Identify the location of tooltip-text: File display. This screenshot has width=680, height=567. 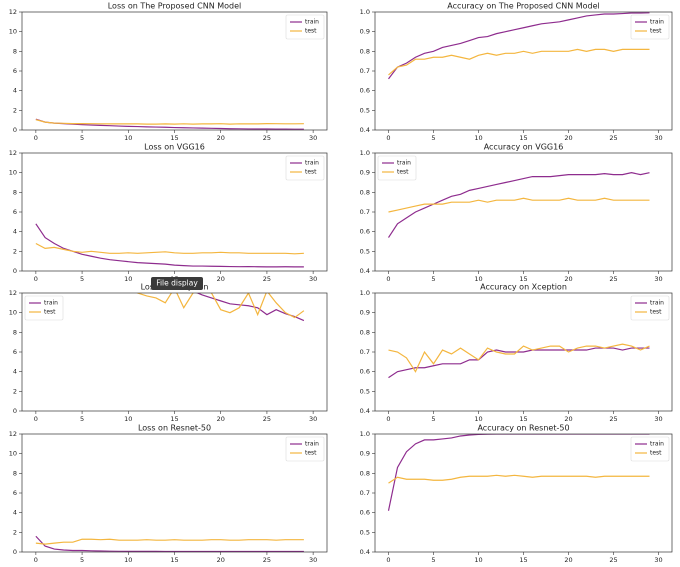
(177, 283).